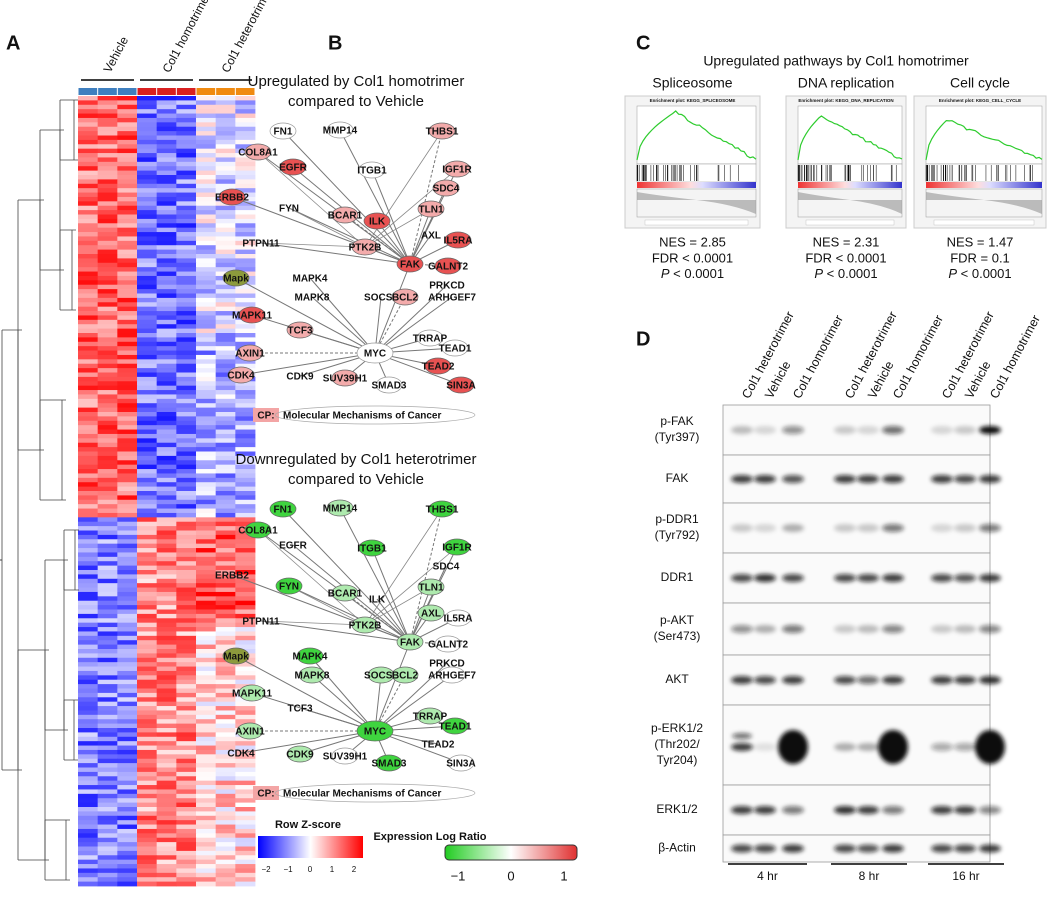  What do you see at coordinates (460, 386) in the screenshot?
I see `node-label: SIN3A` at bounding box center [460, 386].